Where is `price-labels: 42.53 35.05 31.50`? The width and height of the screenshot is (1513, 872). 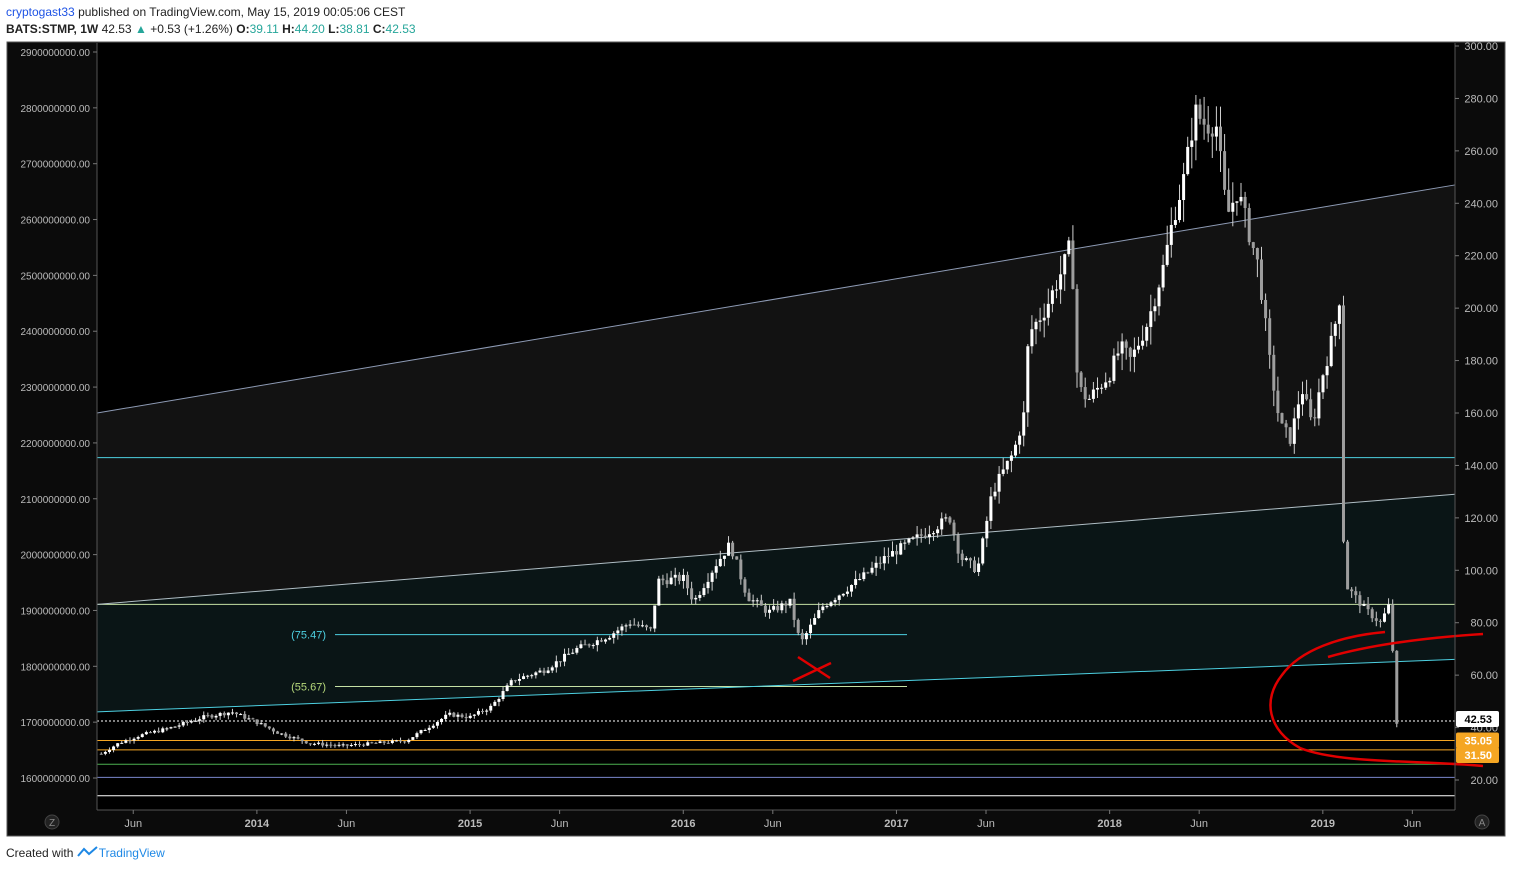 price-labels: 42.53 35.05 31.50 is located at coordinates (1477, 737).